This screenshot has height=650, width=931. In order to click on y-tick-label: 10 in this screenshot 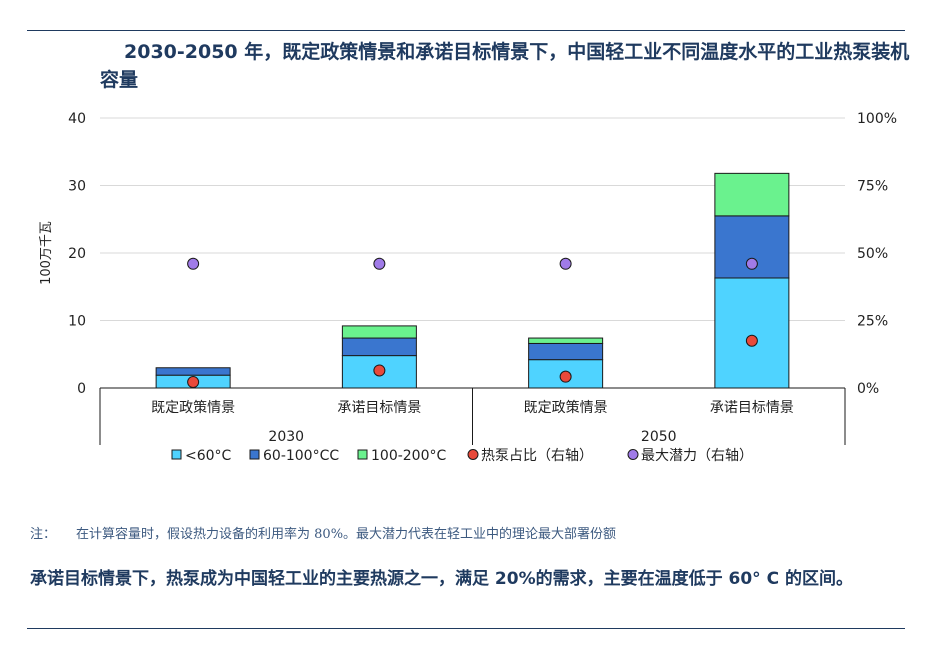, I will do `click(77, 322)`.